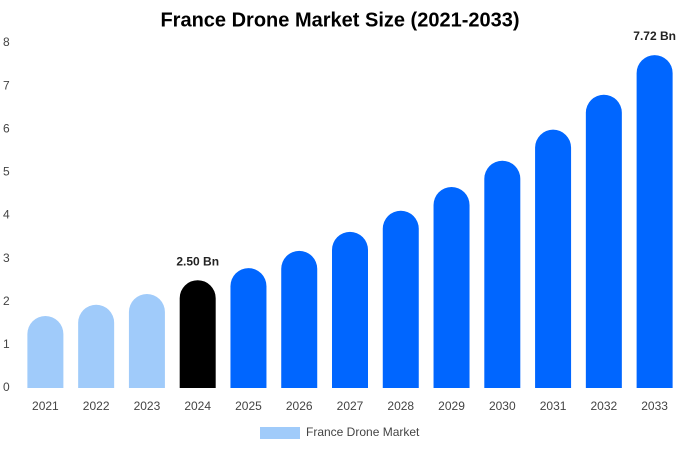  Describe the element at coordinates (339, 20) in the screenshot. I see `chart-title: France Drone Market Size (2021-2033)` at that location.